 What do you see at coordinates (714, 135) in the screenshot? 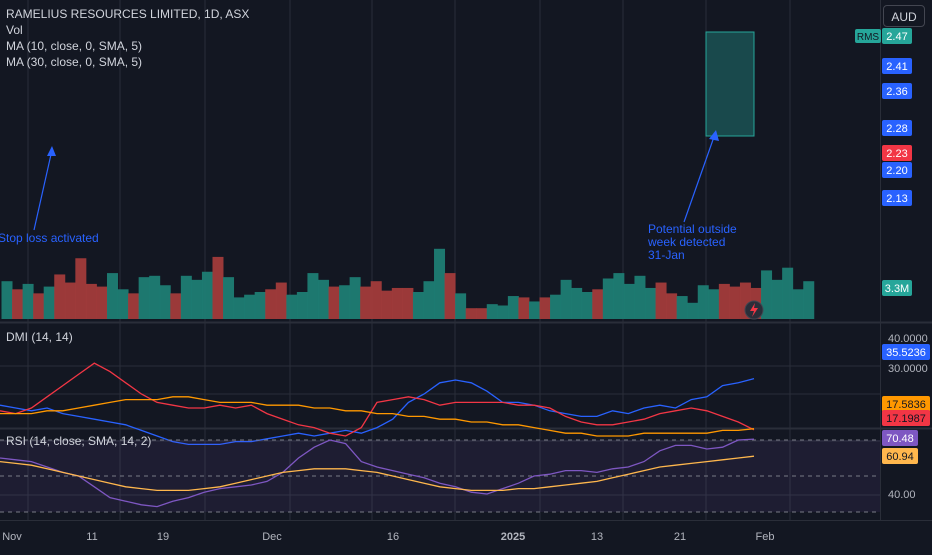
I see `outside-week-arrow-head` at bounding box center [714, 135].